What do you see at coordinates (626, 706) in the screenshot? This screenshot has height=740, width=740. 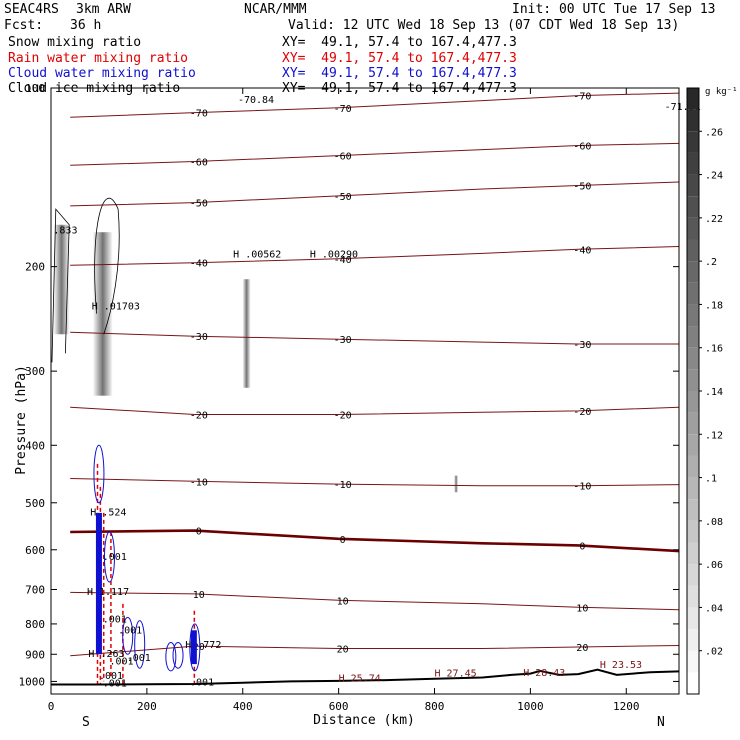 I see `x-tick-label: 1200` at bounding box center [626, 706].